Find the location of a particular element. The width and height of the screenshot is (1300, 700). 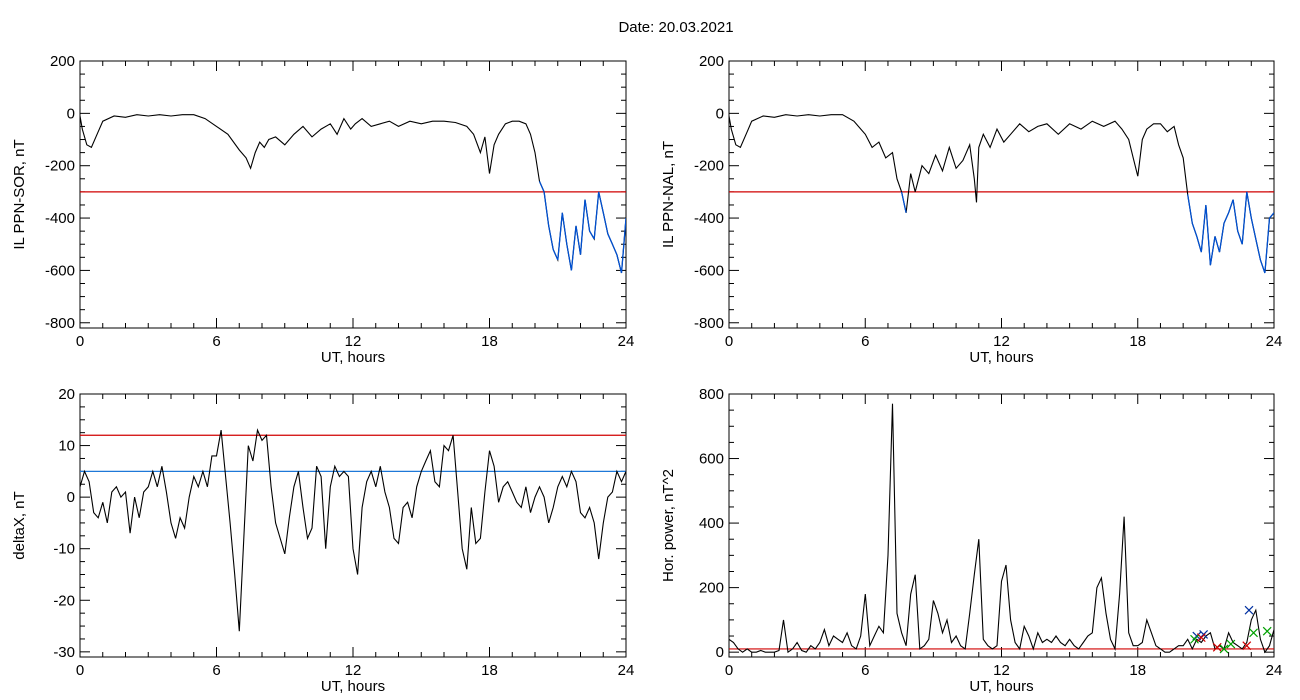

y-tick-label: -30 is located at coordinates (64, 652).